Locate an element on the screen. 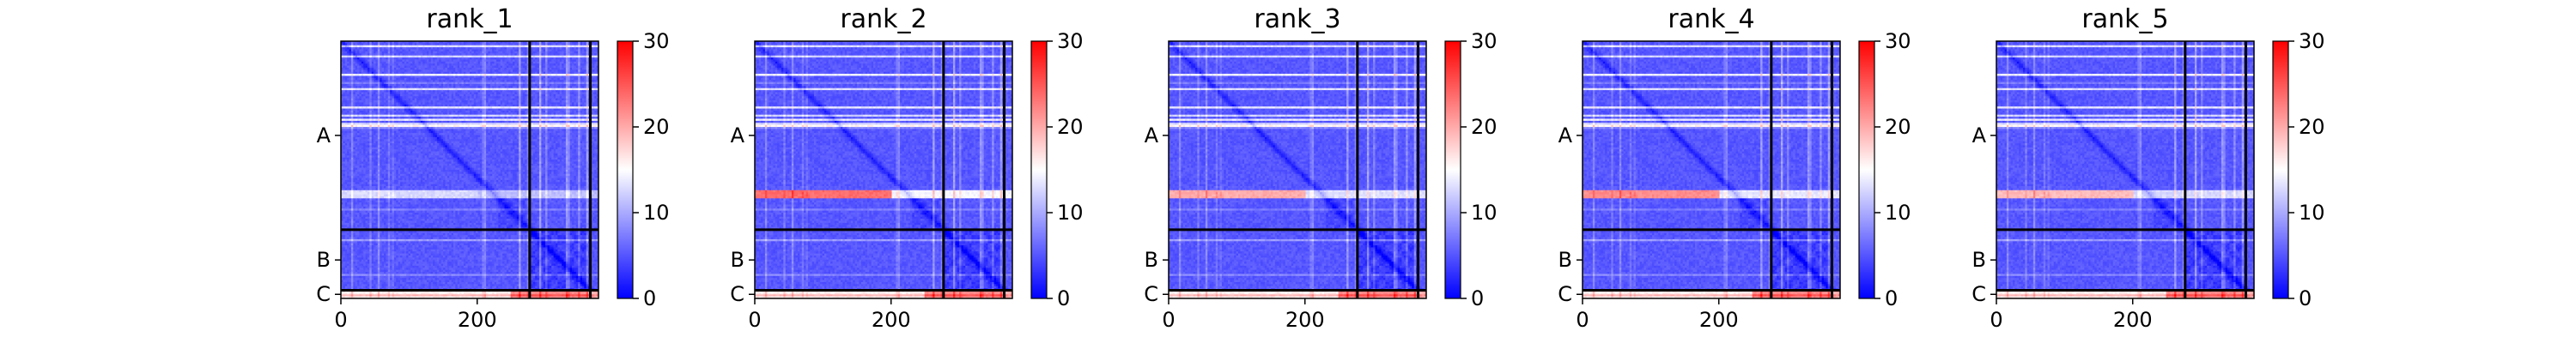  panel-title: rank_3 is located at coordinates (1297, 19).